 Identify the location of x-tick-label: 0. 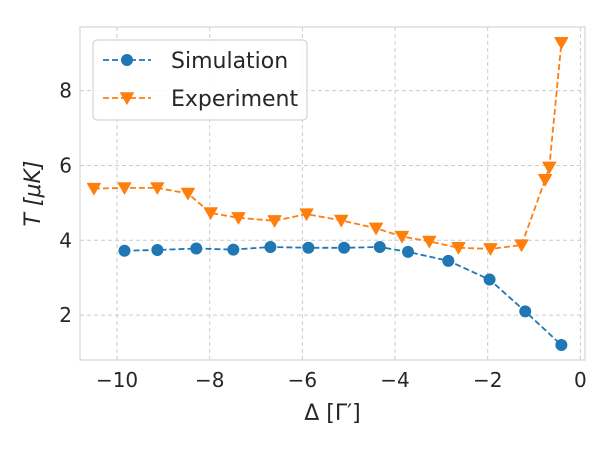
(580, 380).